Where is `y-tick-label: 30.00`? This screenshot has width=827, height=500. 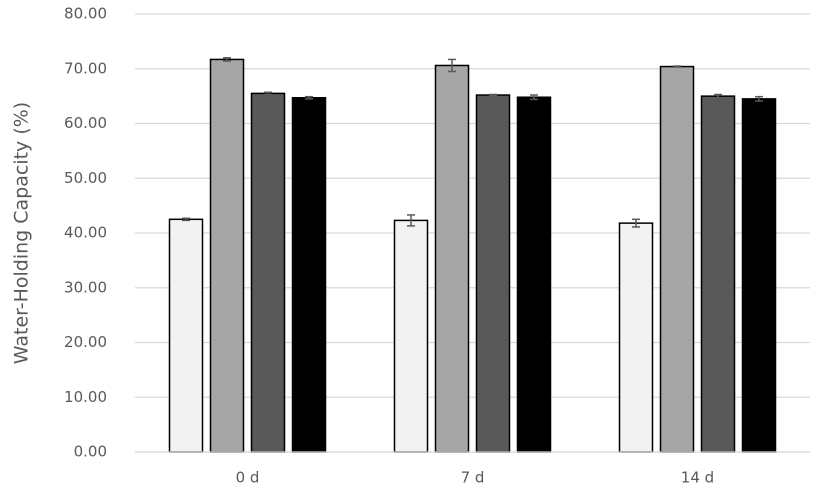
y-tick-label: 30.00 is located at coordinates (85, 287).